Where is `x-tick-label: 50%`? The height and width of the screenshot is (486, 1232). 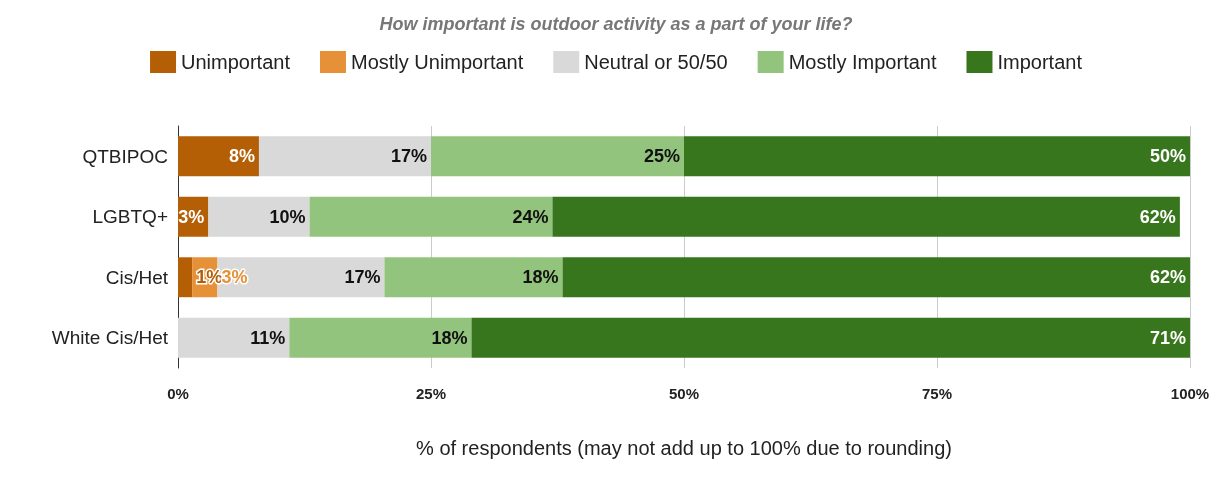
x-tick-label: 50% is located at coordinates (684, 393).